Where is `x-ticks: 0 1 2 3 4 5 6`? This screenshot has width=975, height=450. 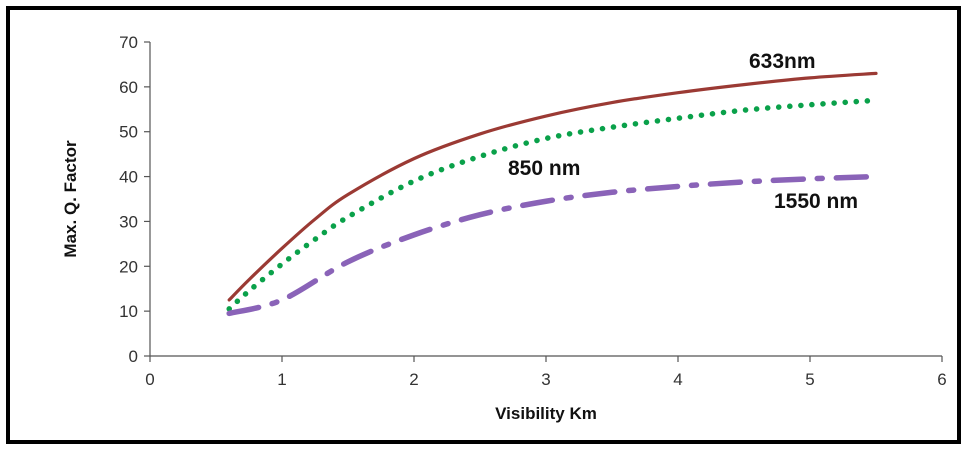 x-ticks: 0 1 2 3 4 5 6 is located at coordinates (546, 372).